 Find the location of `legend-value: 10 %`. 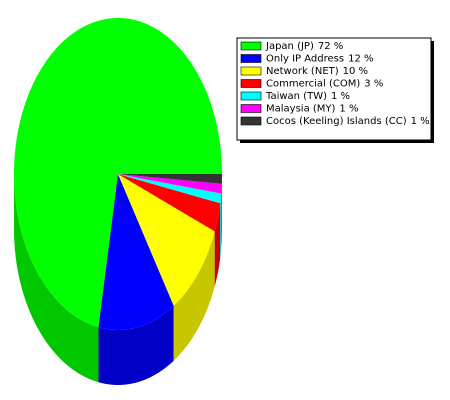

legend-value: 10 % is located at coordinates (355, 71).